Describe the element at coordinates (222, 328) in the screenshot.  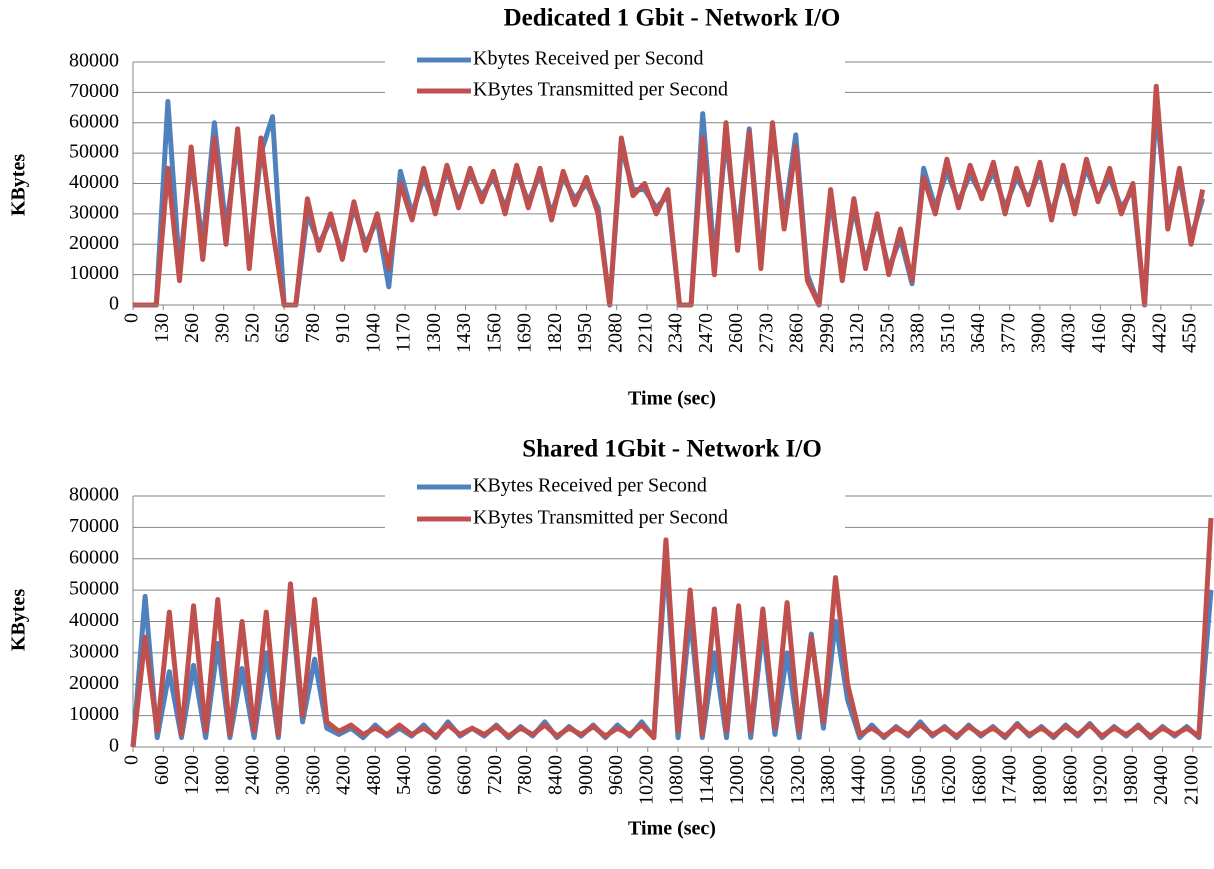
I see `x-tick-label: 390` at that location.